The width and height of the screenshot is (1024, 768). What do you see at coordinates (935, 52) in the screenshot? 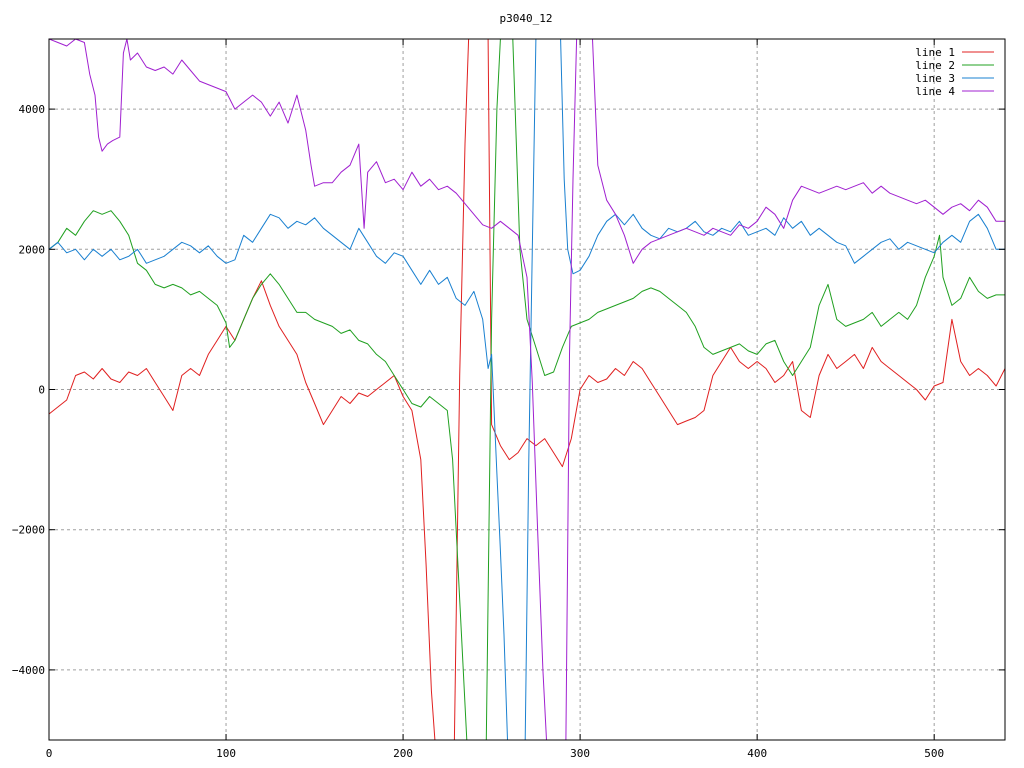
I see `legend-label-1: line 1` at bounding box center [935, 52].